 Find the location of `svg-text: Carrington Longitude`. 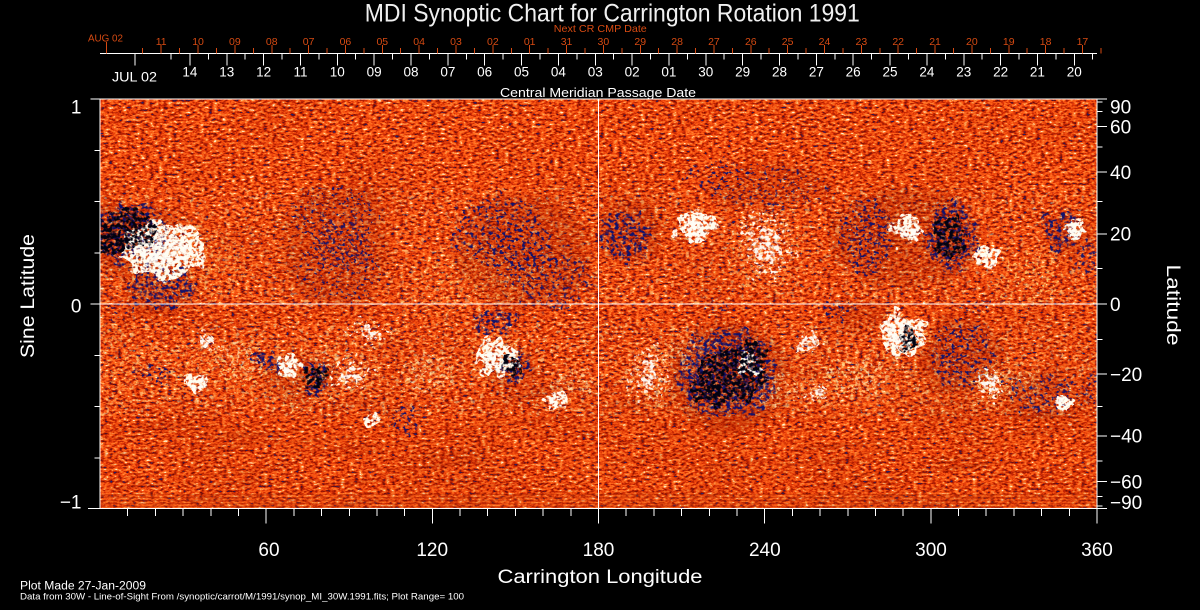

svg-text: Carrington Longitude is located at coordinates (600, 577).